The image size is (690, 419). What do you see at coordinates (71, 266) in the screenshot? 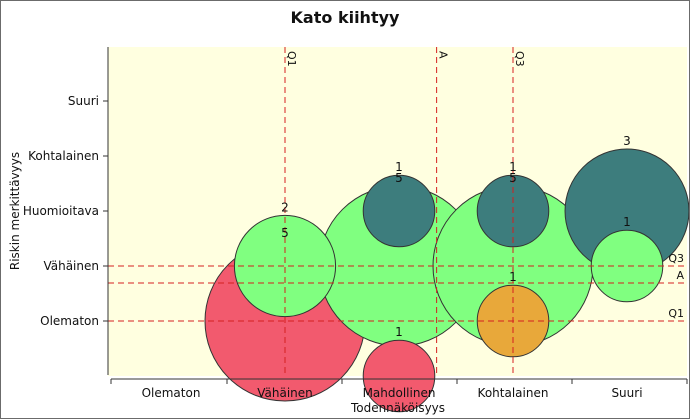
I see `y-tick-label: Vähäinen` at bounding box center [71, 266].